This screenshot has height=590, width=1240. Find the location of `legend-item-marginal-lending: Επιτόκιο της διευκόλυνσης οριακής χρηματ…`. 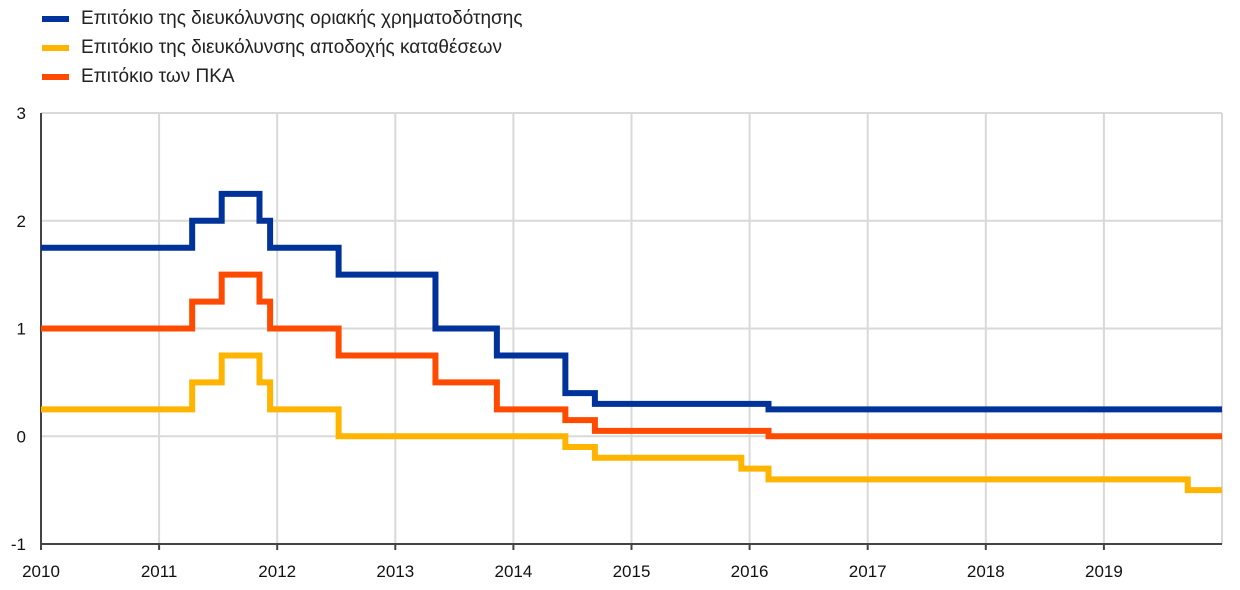

legend-item-marginal-lending: Επιτόκιο της διευκόλυνσης οριακής χρηματ… is located at coordinates (282, 18).